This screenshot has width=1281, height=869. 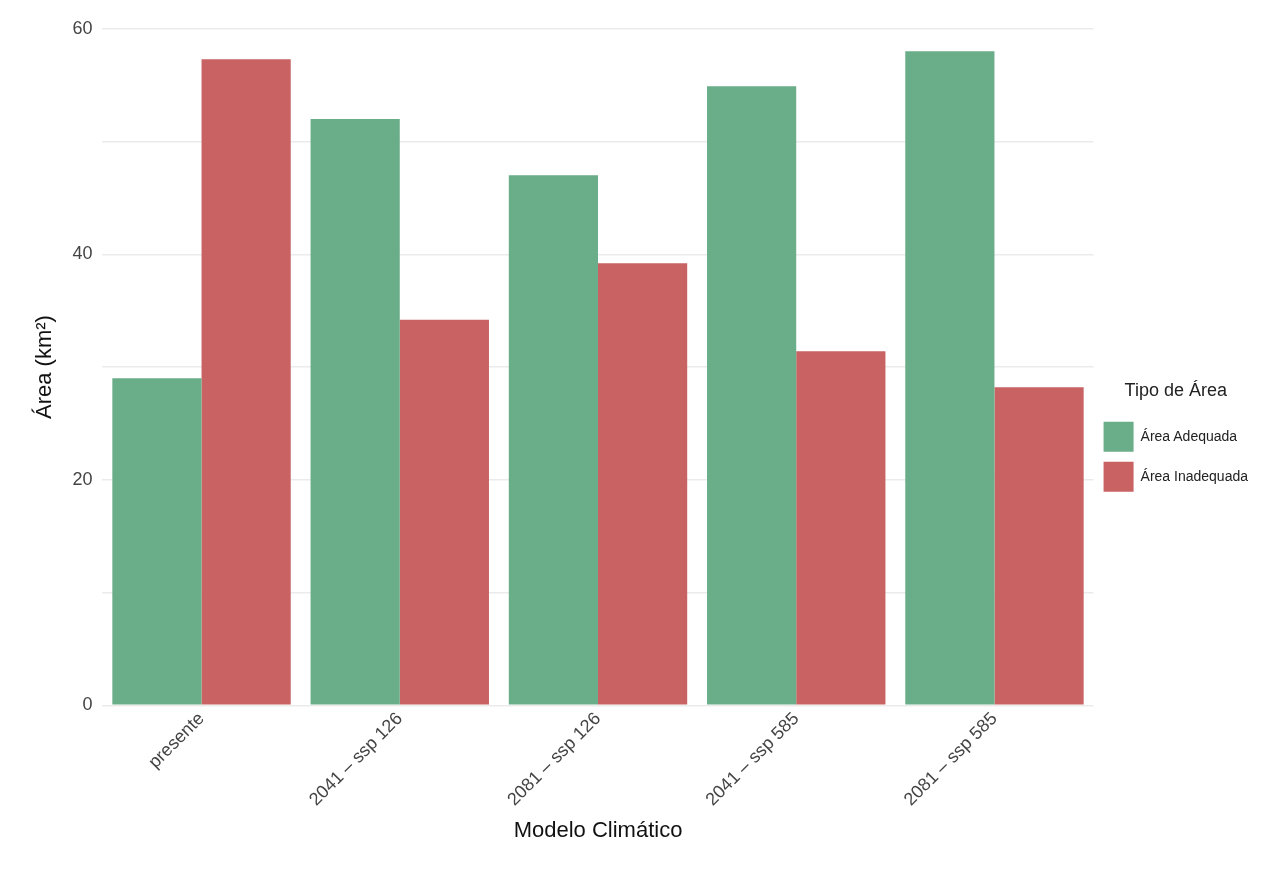 I want to click on legend-label: Área Adequada, so click(x=1189, y=435).